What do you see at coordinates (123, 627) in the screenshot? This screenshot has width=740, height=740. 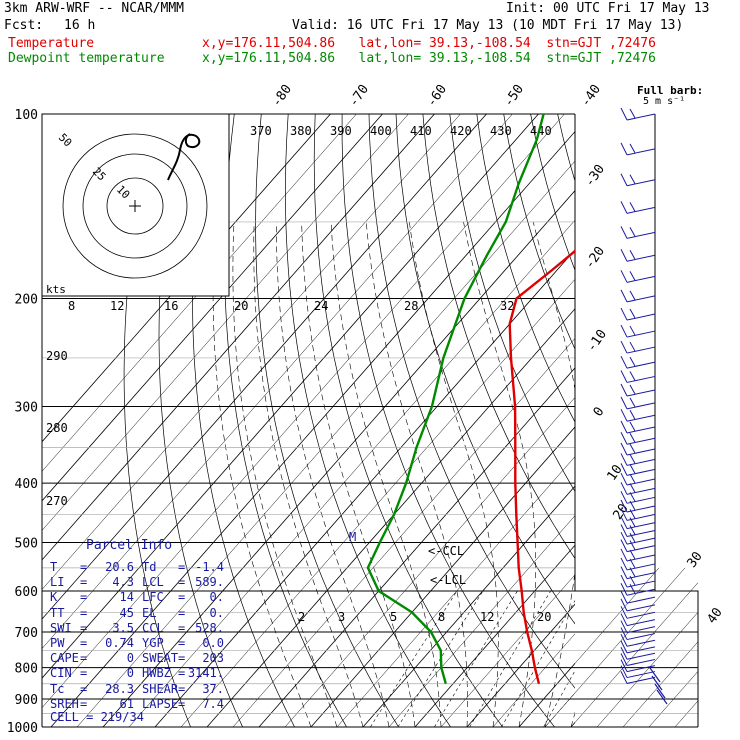 I see `parcel-param-value: 3.5` at bounding box center [123, 627].